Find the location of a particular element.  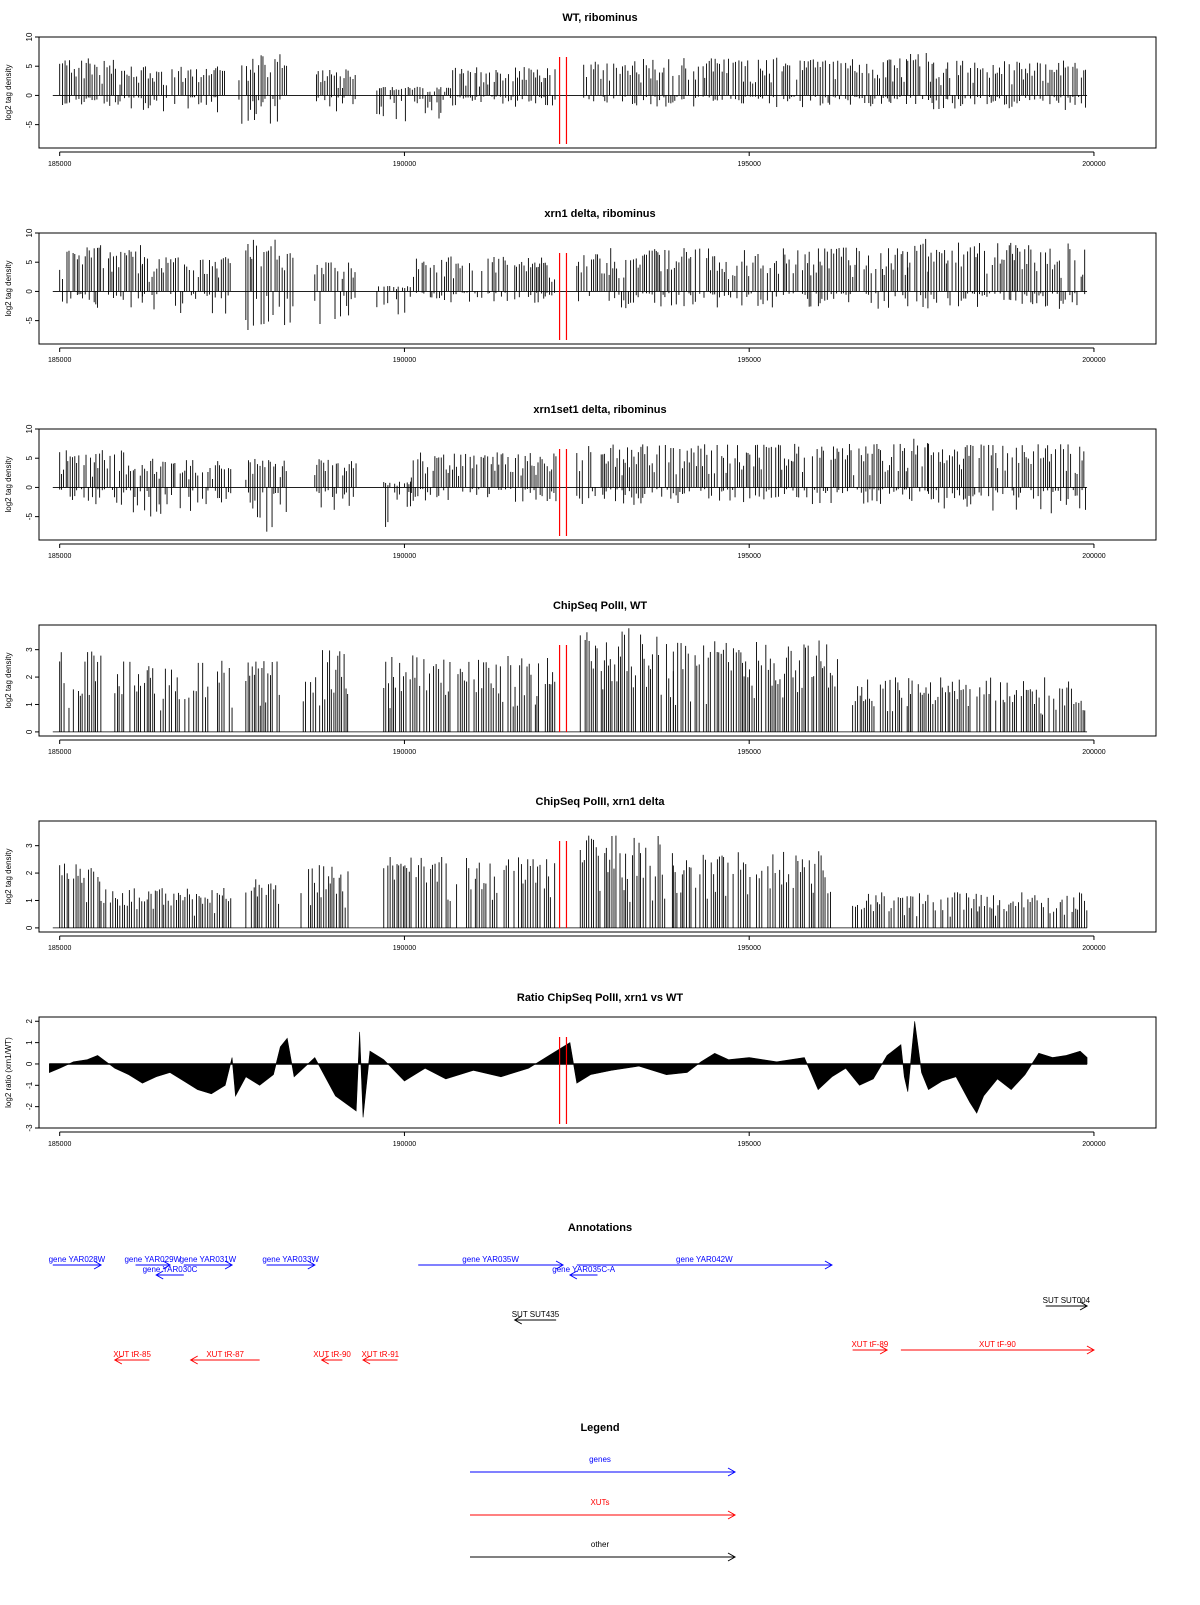

ratio-area is located at coordinates (568, 1069).